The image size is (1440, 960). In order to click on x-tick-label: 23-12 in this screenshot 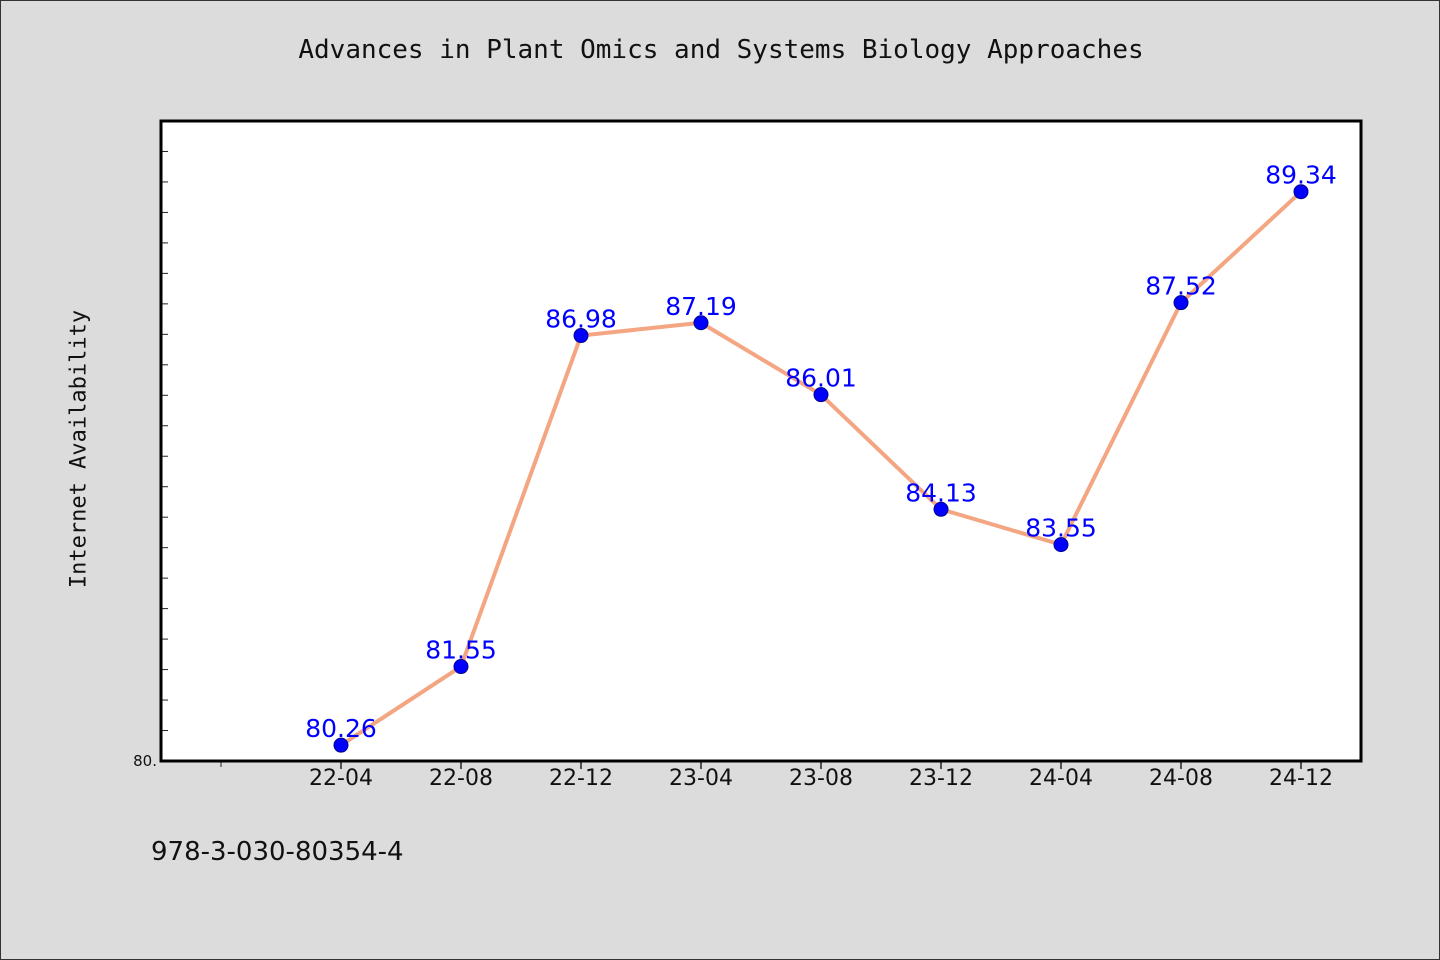, I will do `click(941, 778)`.